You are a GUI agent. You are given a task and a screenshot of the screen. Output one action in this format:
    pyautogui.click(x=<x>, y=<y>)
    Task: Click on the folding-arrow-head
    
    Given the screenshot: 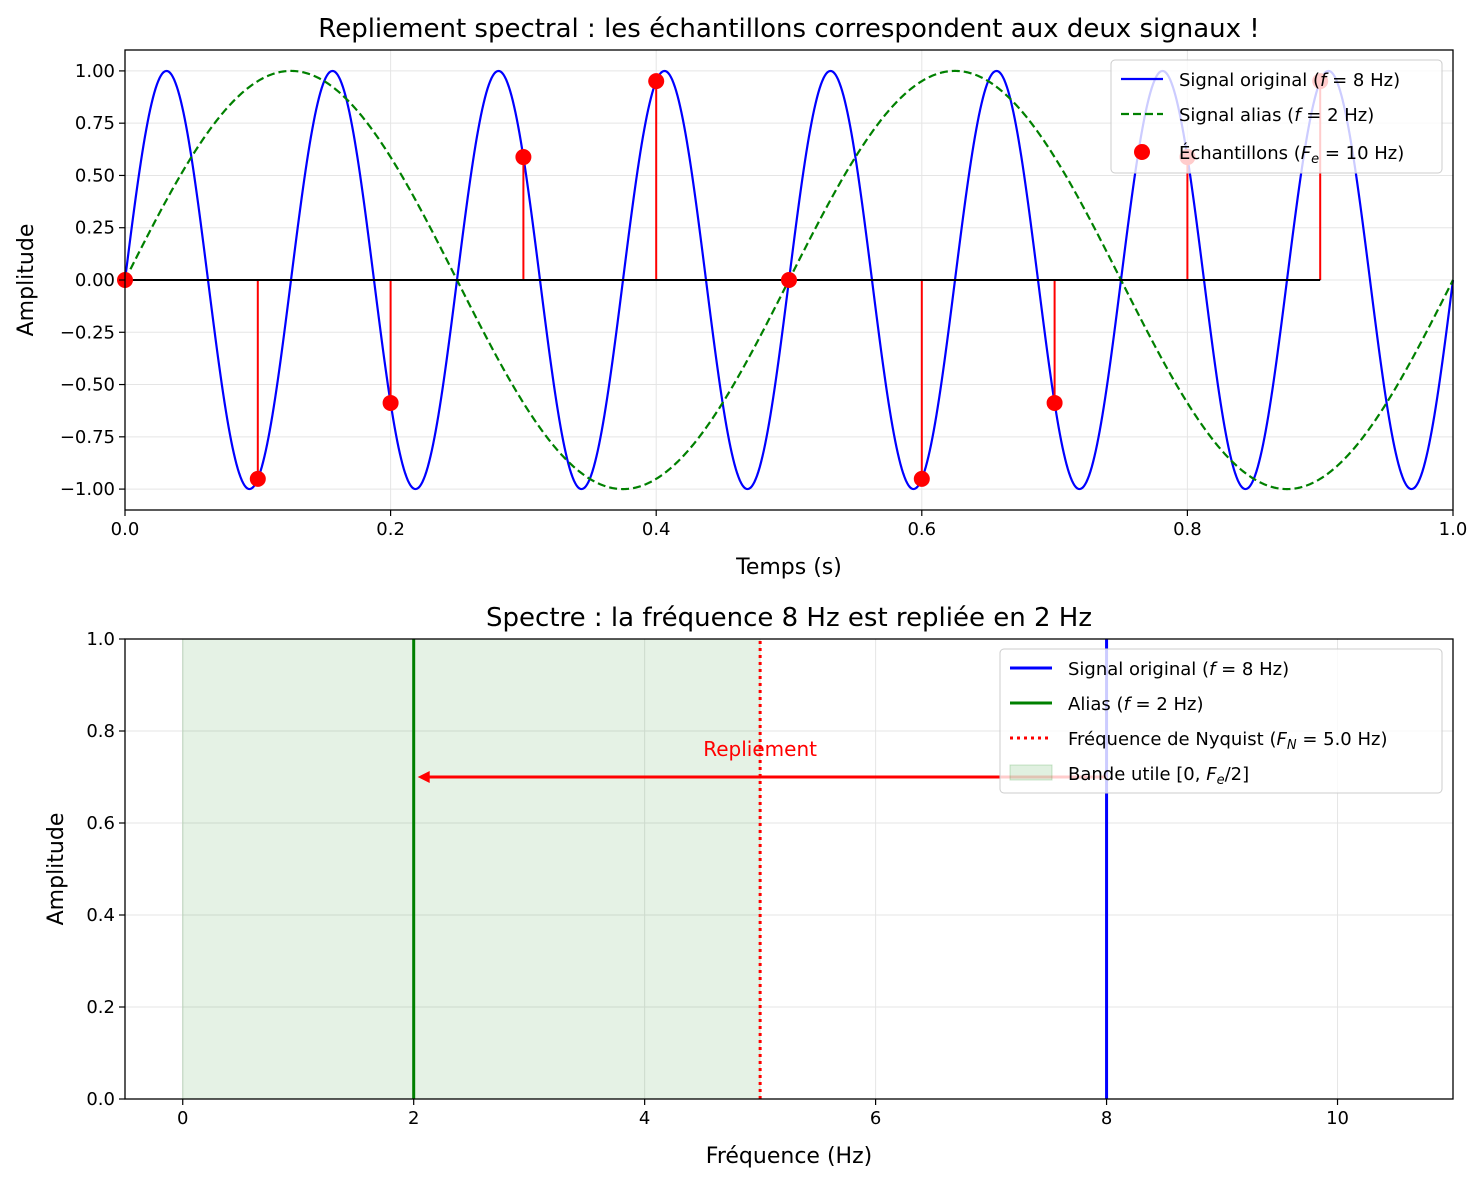 What is the action you would take?
    pyautogui.click(x=423, y=777)
    